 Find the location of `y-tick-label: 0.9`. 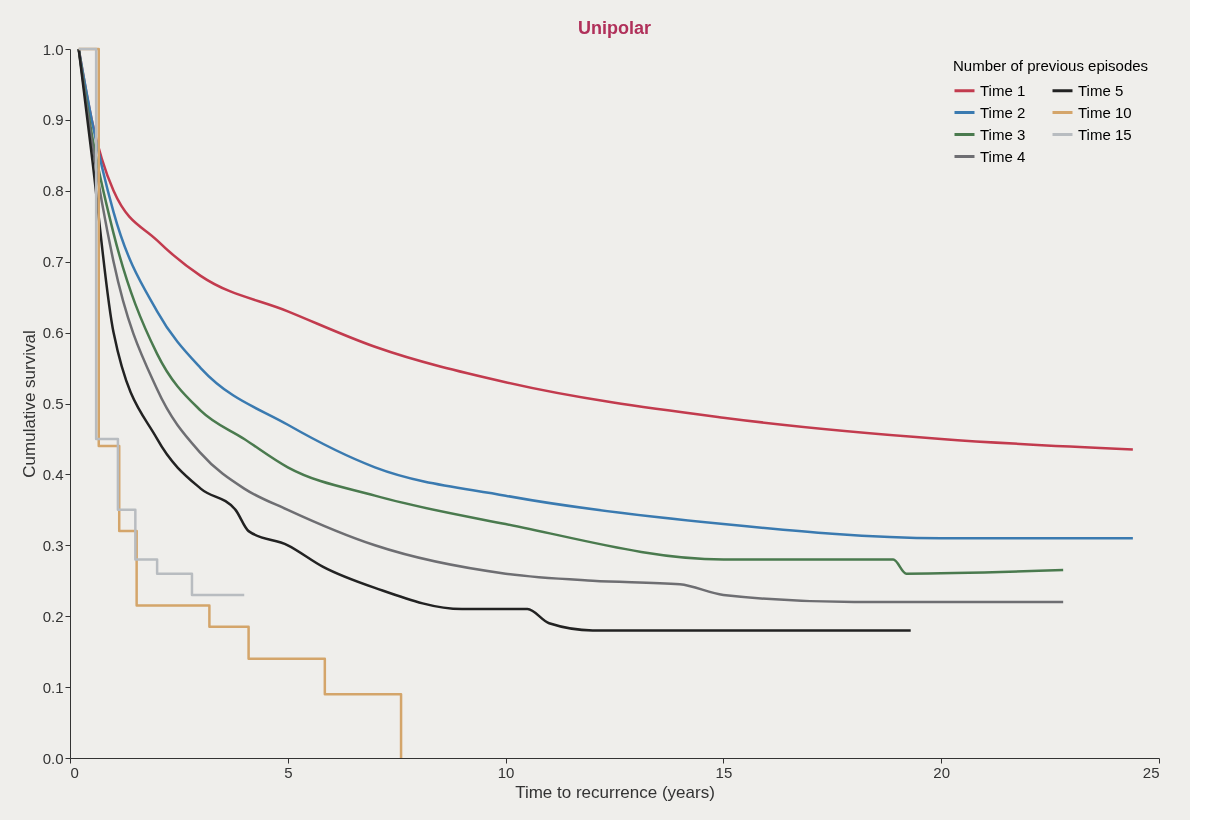

y-tick-label: 0.9 is located at coordinates (53, 120).